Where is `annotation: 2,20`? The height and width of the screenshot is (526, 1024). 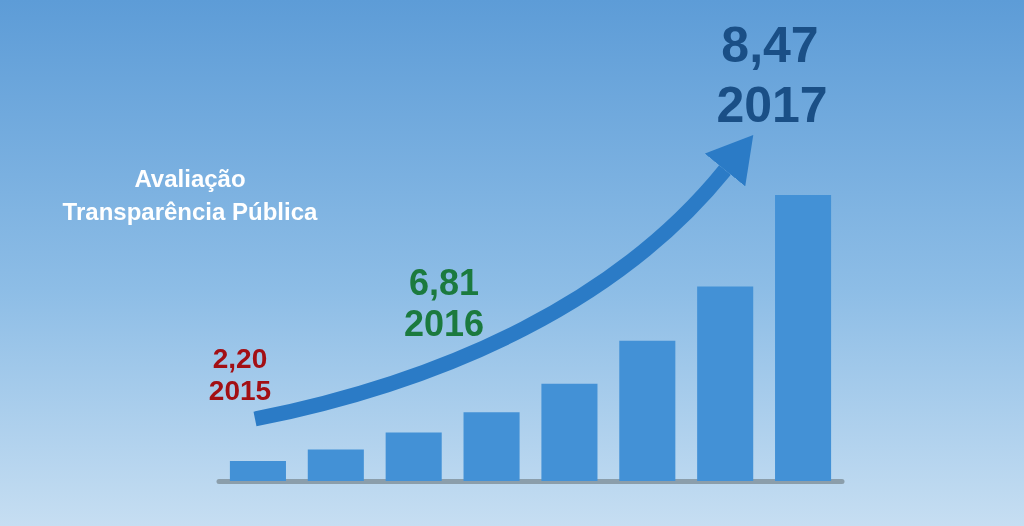
annotation: 2,20 is located at coordinates (240, 358).